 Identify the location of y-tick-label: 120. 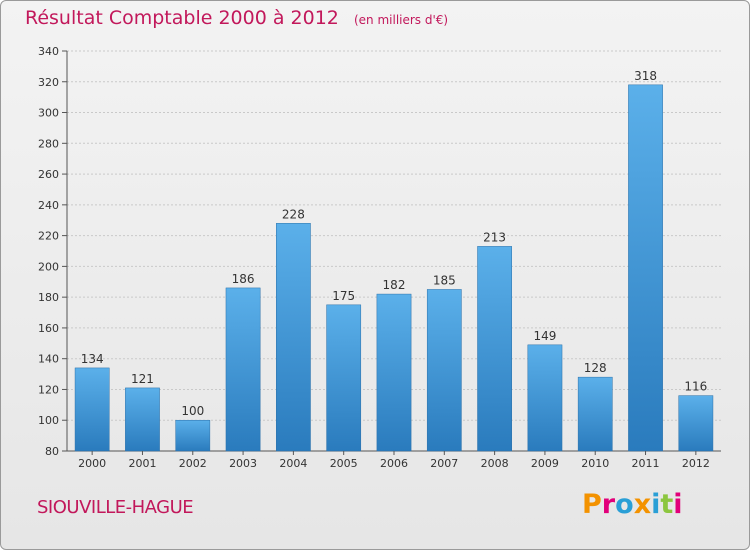
(48, 389).